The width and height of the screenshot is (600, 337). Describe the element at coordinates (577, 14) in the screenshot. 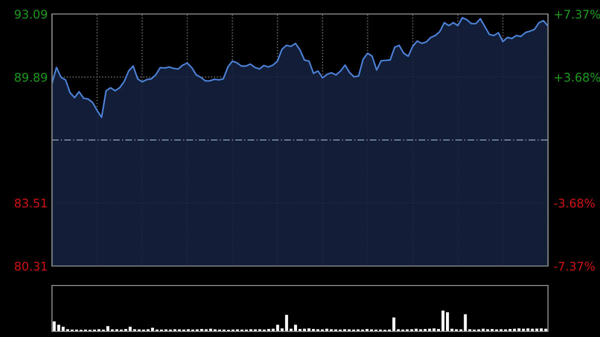

I see `y2-tick-label: +7.37%` at that location.